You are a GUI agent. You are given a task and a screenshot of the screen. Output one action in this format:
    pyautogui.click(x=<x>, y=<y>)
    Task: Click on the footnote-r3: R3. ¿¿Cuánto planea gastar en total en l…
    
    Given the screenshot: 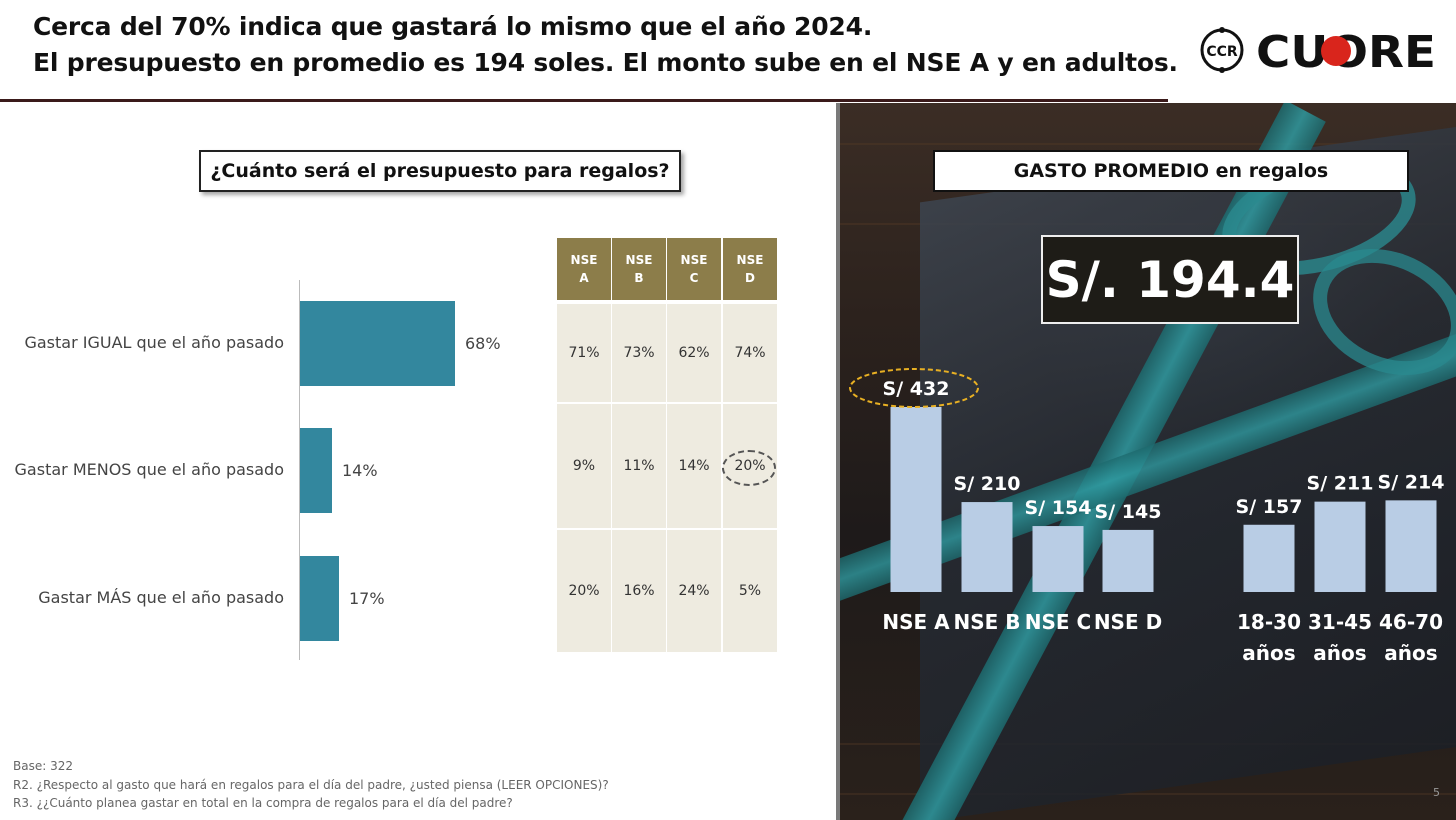 What is the action you would take?
    pyautogui.click(x=263, y=803)
    